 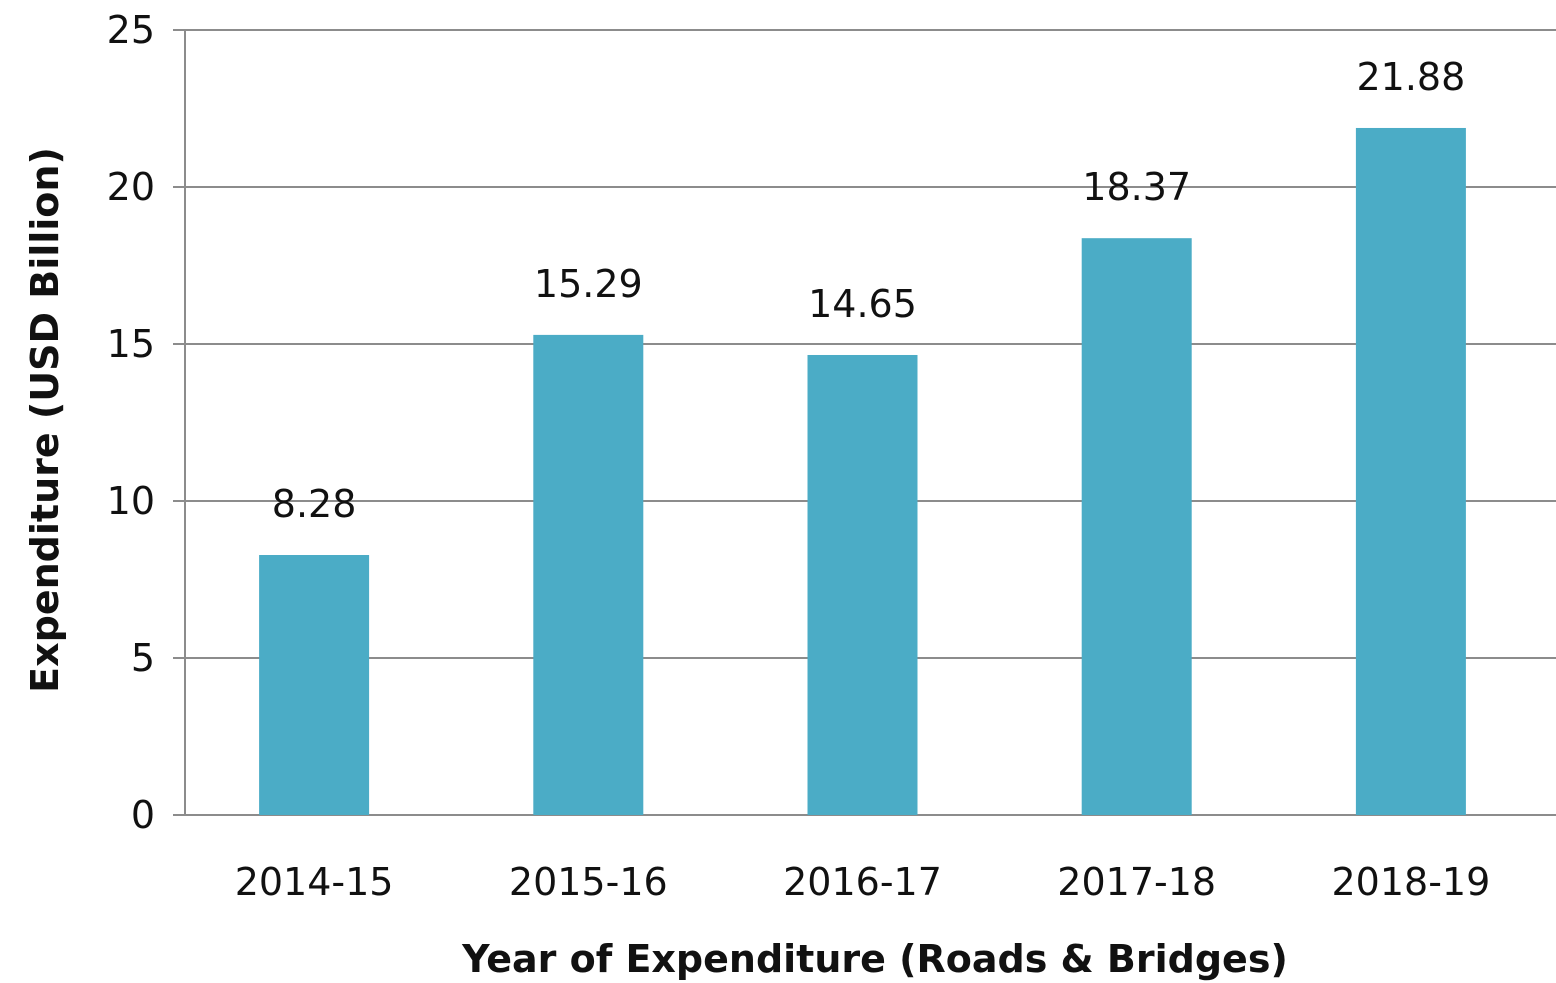 What do you see at coordinates (1136, 187) in the screenshot?
I see `data-label-2017-18: 18.37` at bounding box center [1136, 187].